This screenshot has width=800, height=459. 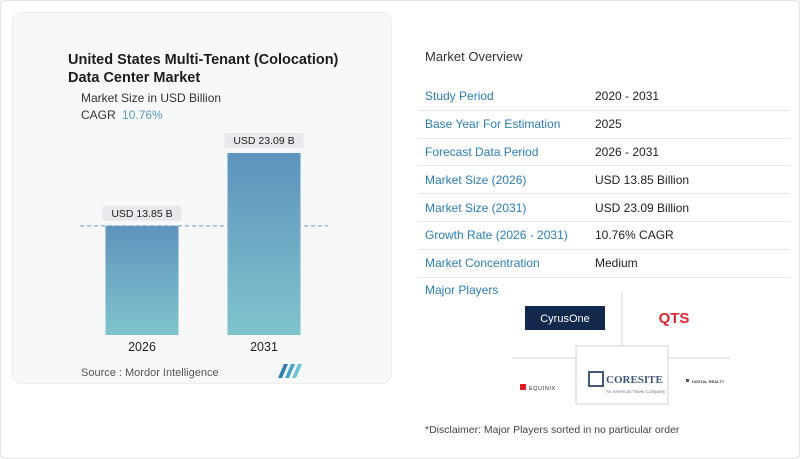 I want to click on cagr-value: 10.76%, so click(x=142, y=115).